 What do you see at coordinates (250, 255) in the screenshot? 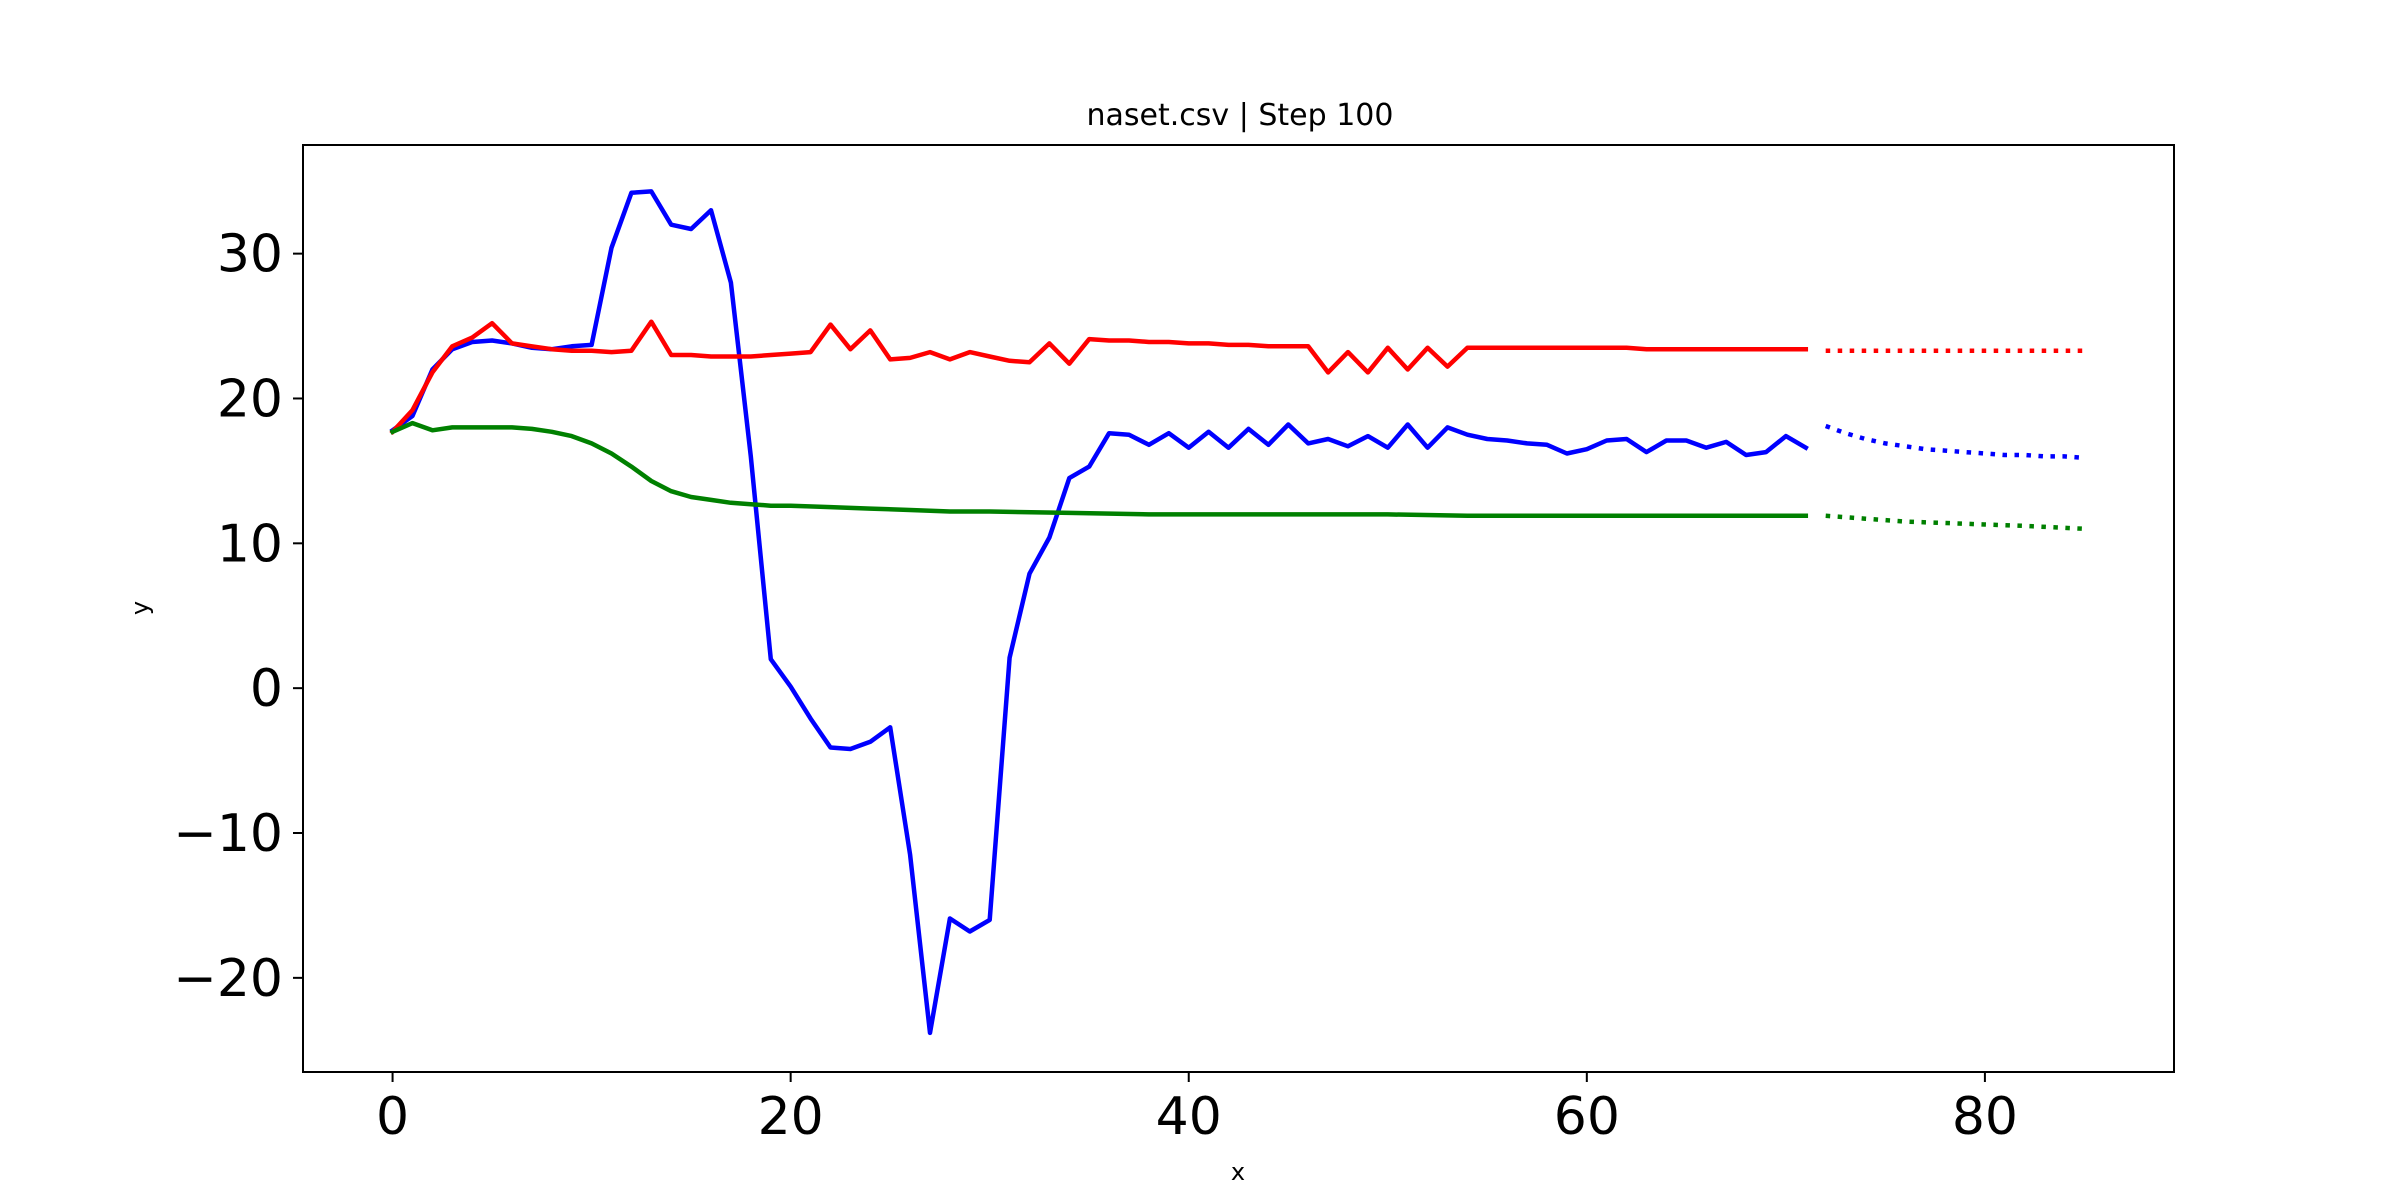
I see `y-tick-label: 30` at bounding box center [250, 255].